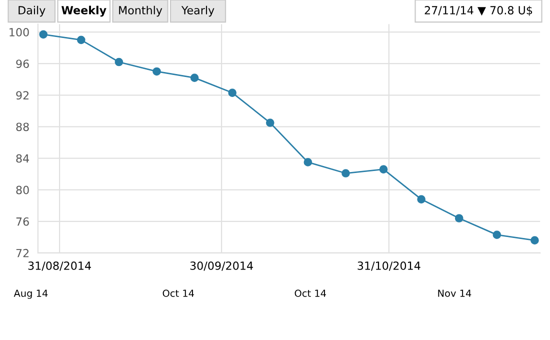 The width and height of the screenshot is (550, 340). What do you see at coordinates (22, 221) in the screenshot?
I see `y-tick-label: 76` at bounding box center [22, 221].